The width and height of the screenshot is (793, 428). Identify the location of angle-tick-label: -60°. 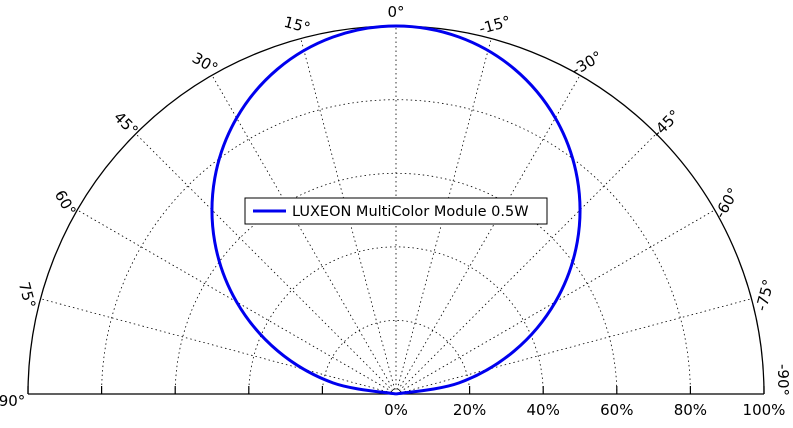
(727, 203).